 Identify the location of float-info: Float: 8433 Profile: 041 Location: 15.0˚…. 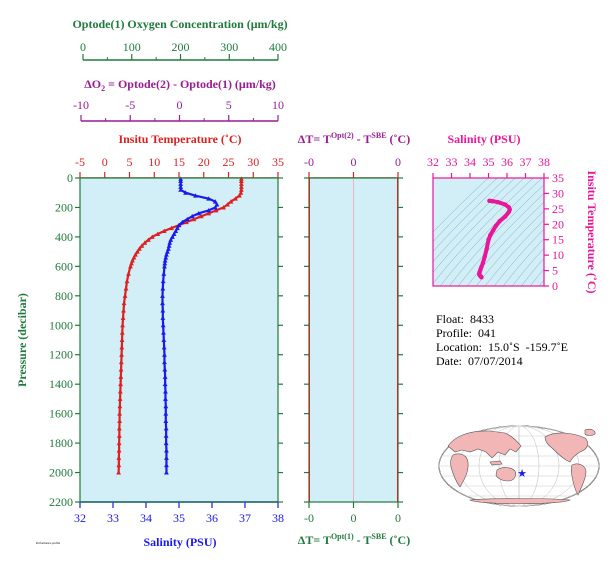
(502, 340).